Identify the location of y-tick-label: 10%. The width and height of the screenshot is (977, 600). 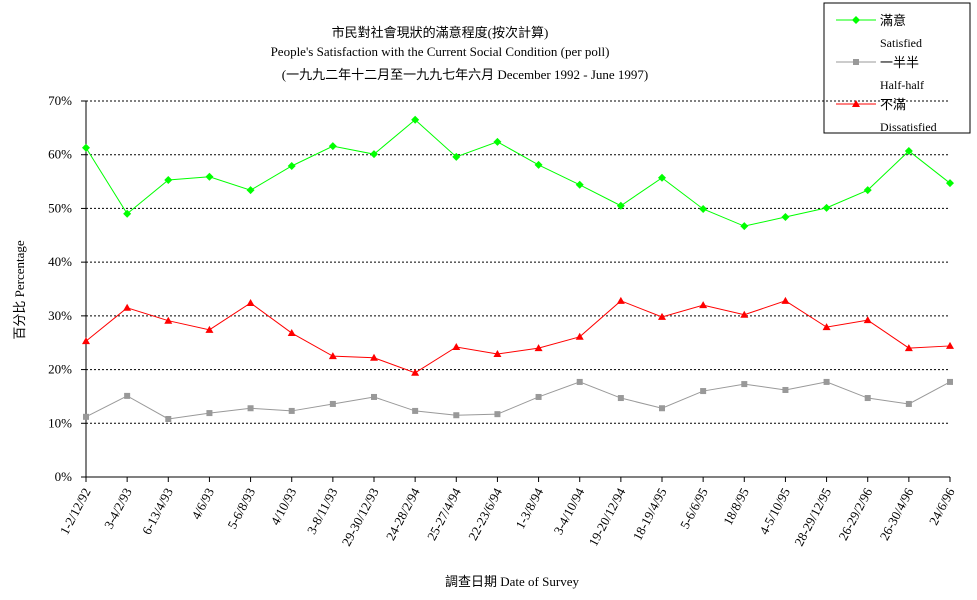
(60, 422).